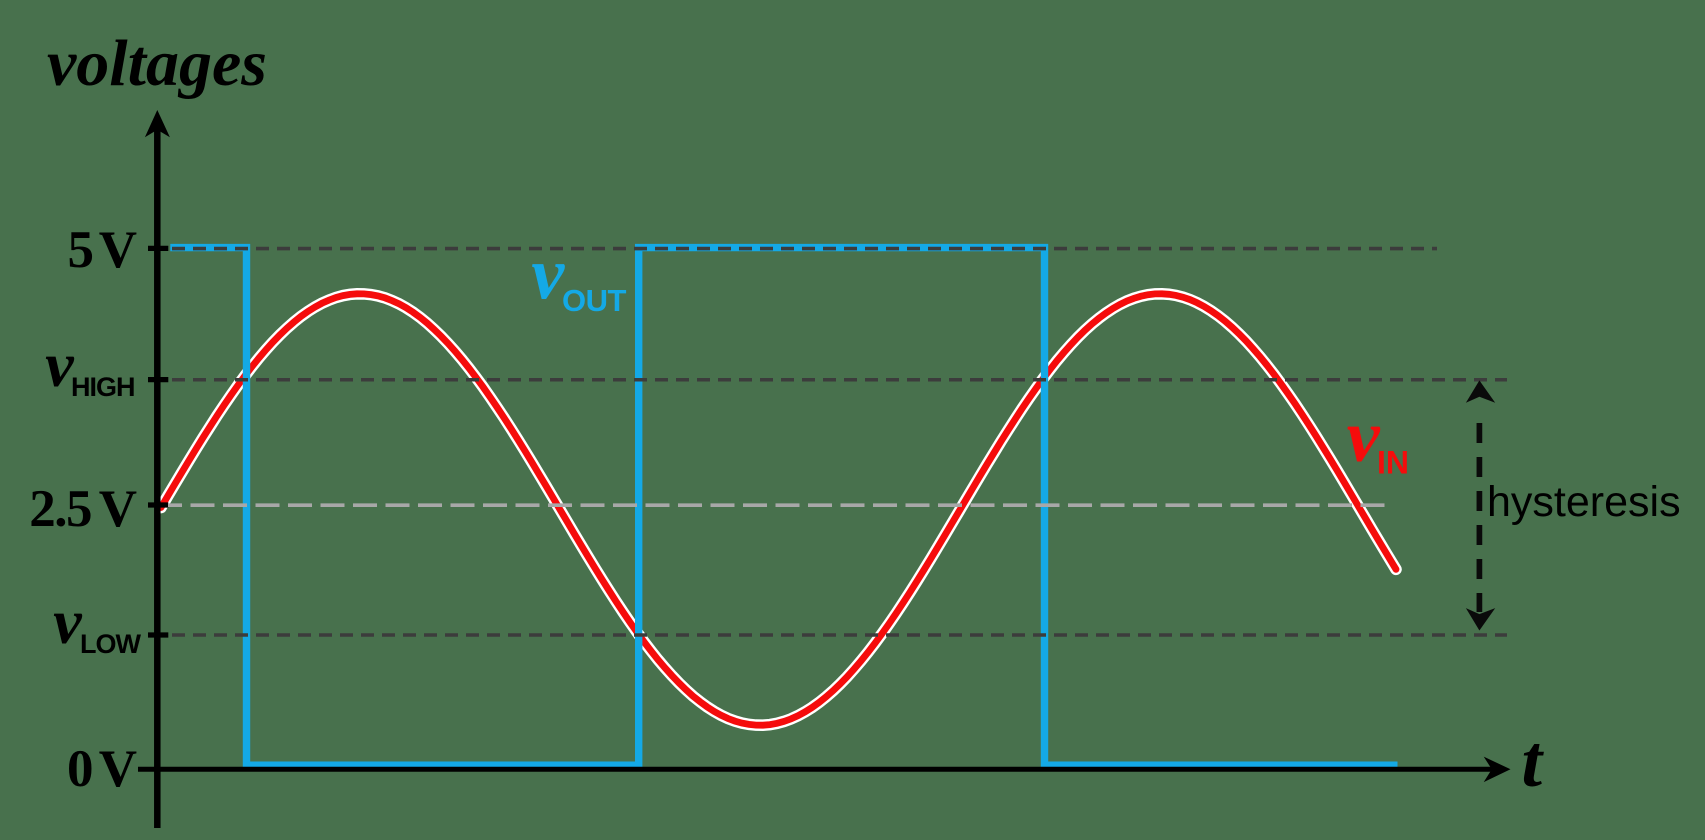  I want to click on svg-text: HIGH, so click(103, 387).